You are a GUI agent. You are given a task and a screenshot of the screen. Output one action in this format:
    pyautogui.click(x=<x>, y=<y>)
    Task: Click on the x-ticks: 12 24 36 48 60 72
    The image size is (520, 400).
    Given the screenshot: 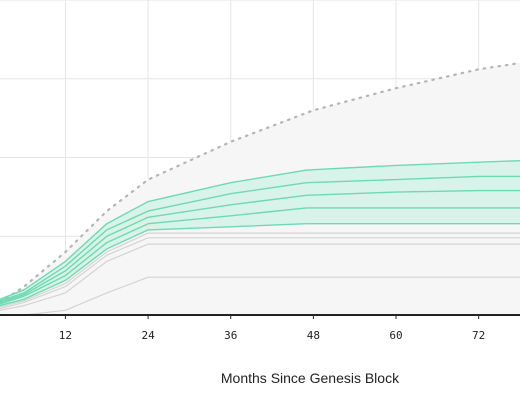 What is the action you would take?
    pyautogui.click(x=272, y=328)
    